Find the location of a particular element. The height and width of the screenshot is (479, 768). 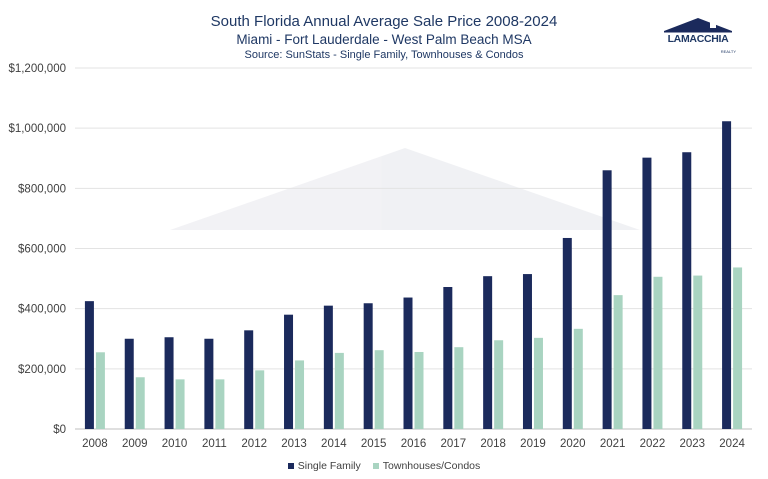

x-tick-label: 2011 is located at coordinates (214, 444).